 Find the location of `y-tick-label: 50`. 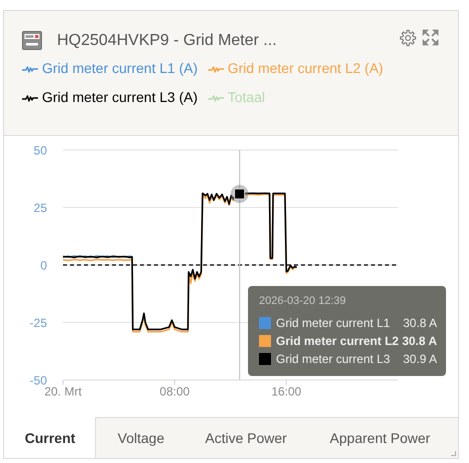

y-tick-label: 50 is located at coordinates (41, 150).